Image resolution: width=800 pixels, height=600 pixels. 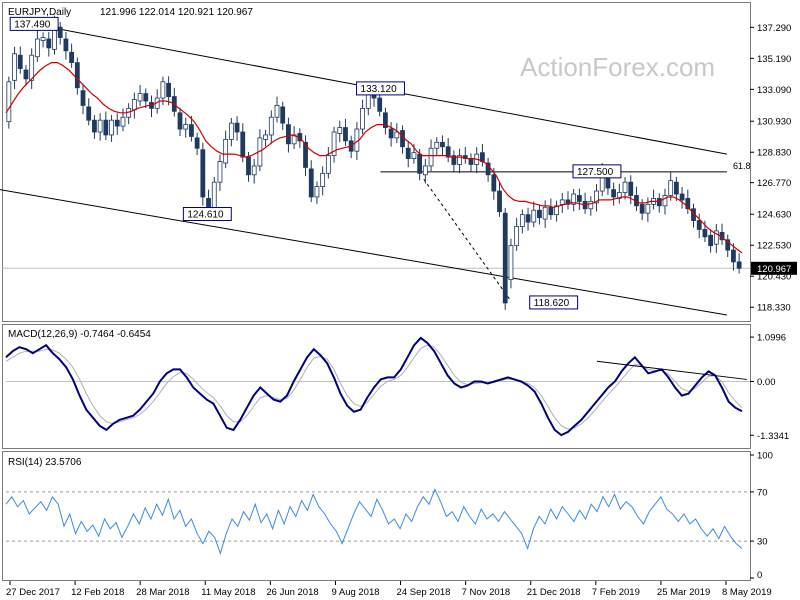 I want to click on price-tick-label: 133.090, so click(x=774, y=90).